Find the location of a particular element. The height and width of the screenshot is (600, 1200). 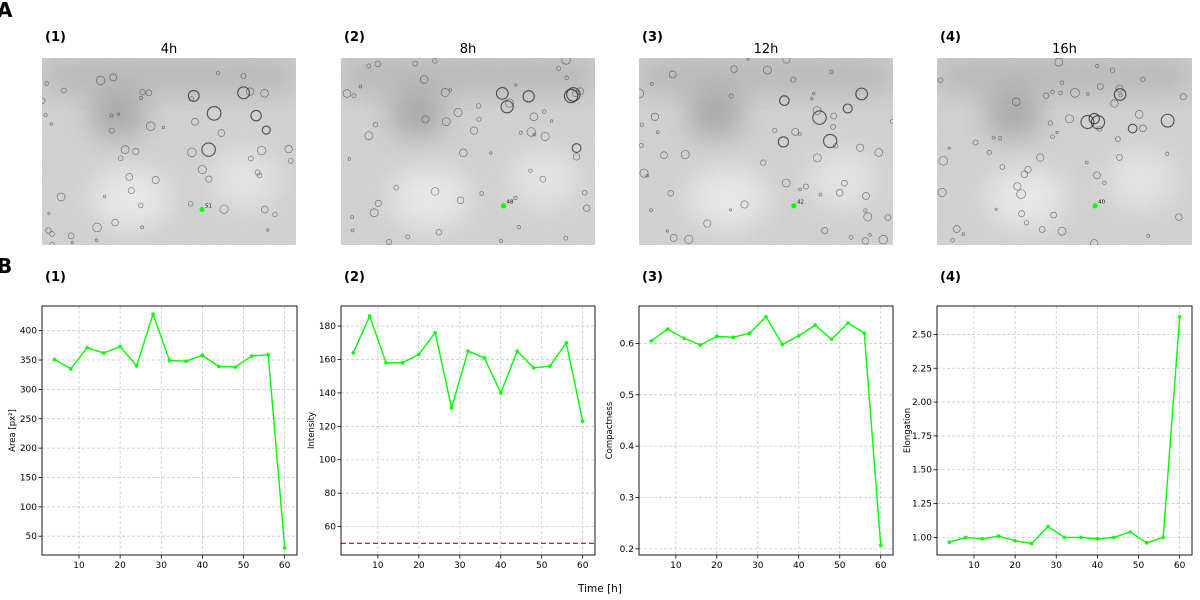

y-tick-label: 120 is located at coordinates (327, 427).